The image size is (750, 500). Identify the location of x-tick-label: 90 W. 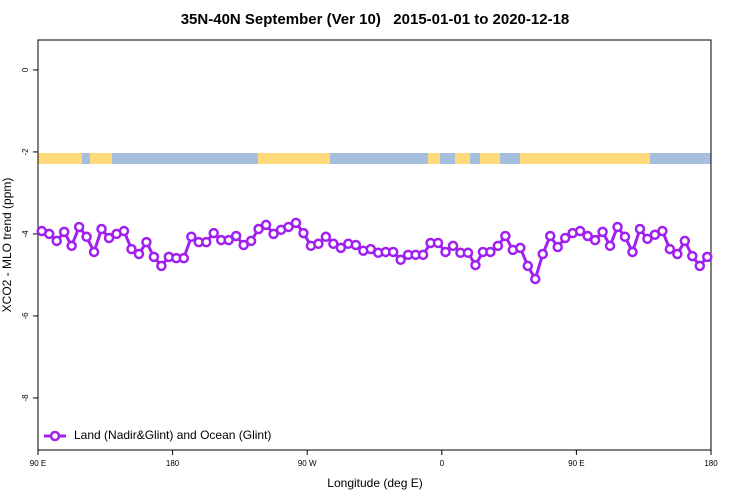
(307, 463).